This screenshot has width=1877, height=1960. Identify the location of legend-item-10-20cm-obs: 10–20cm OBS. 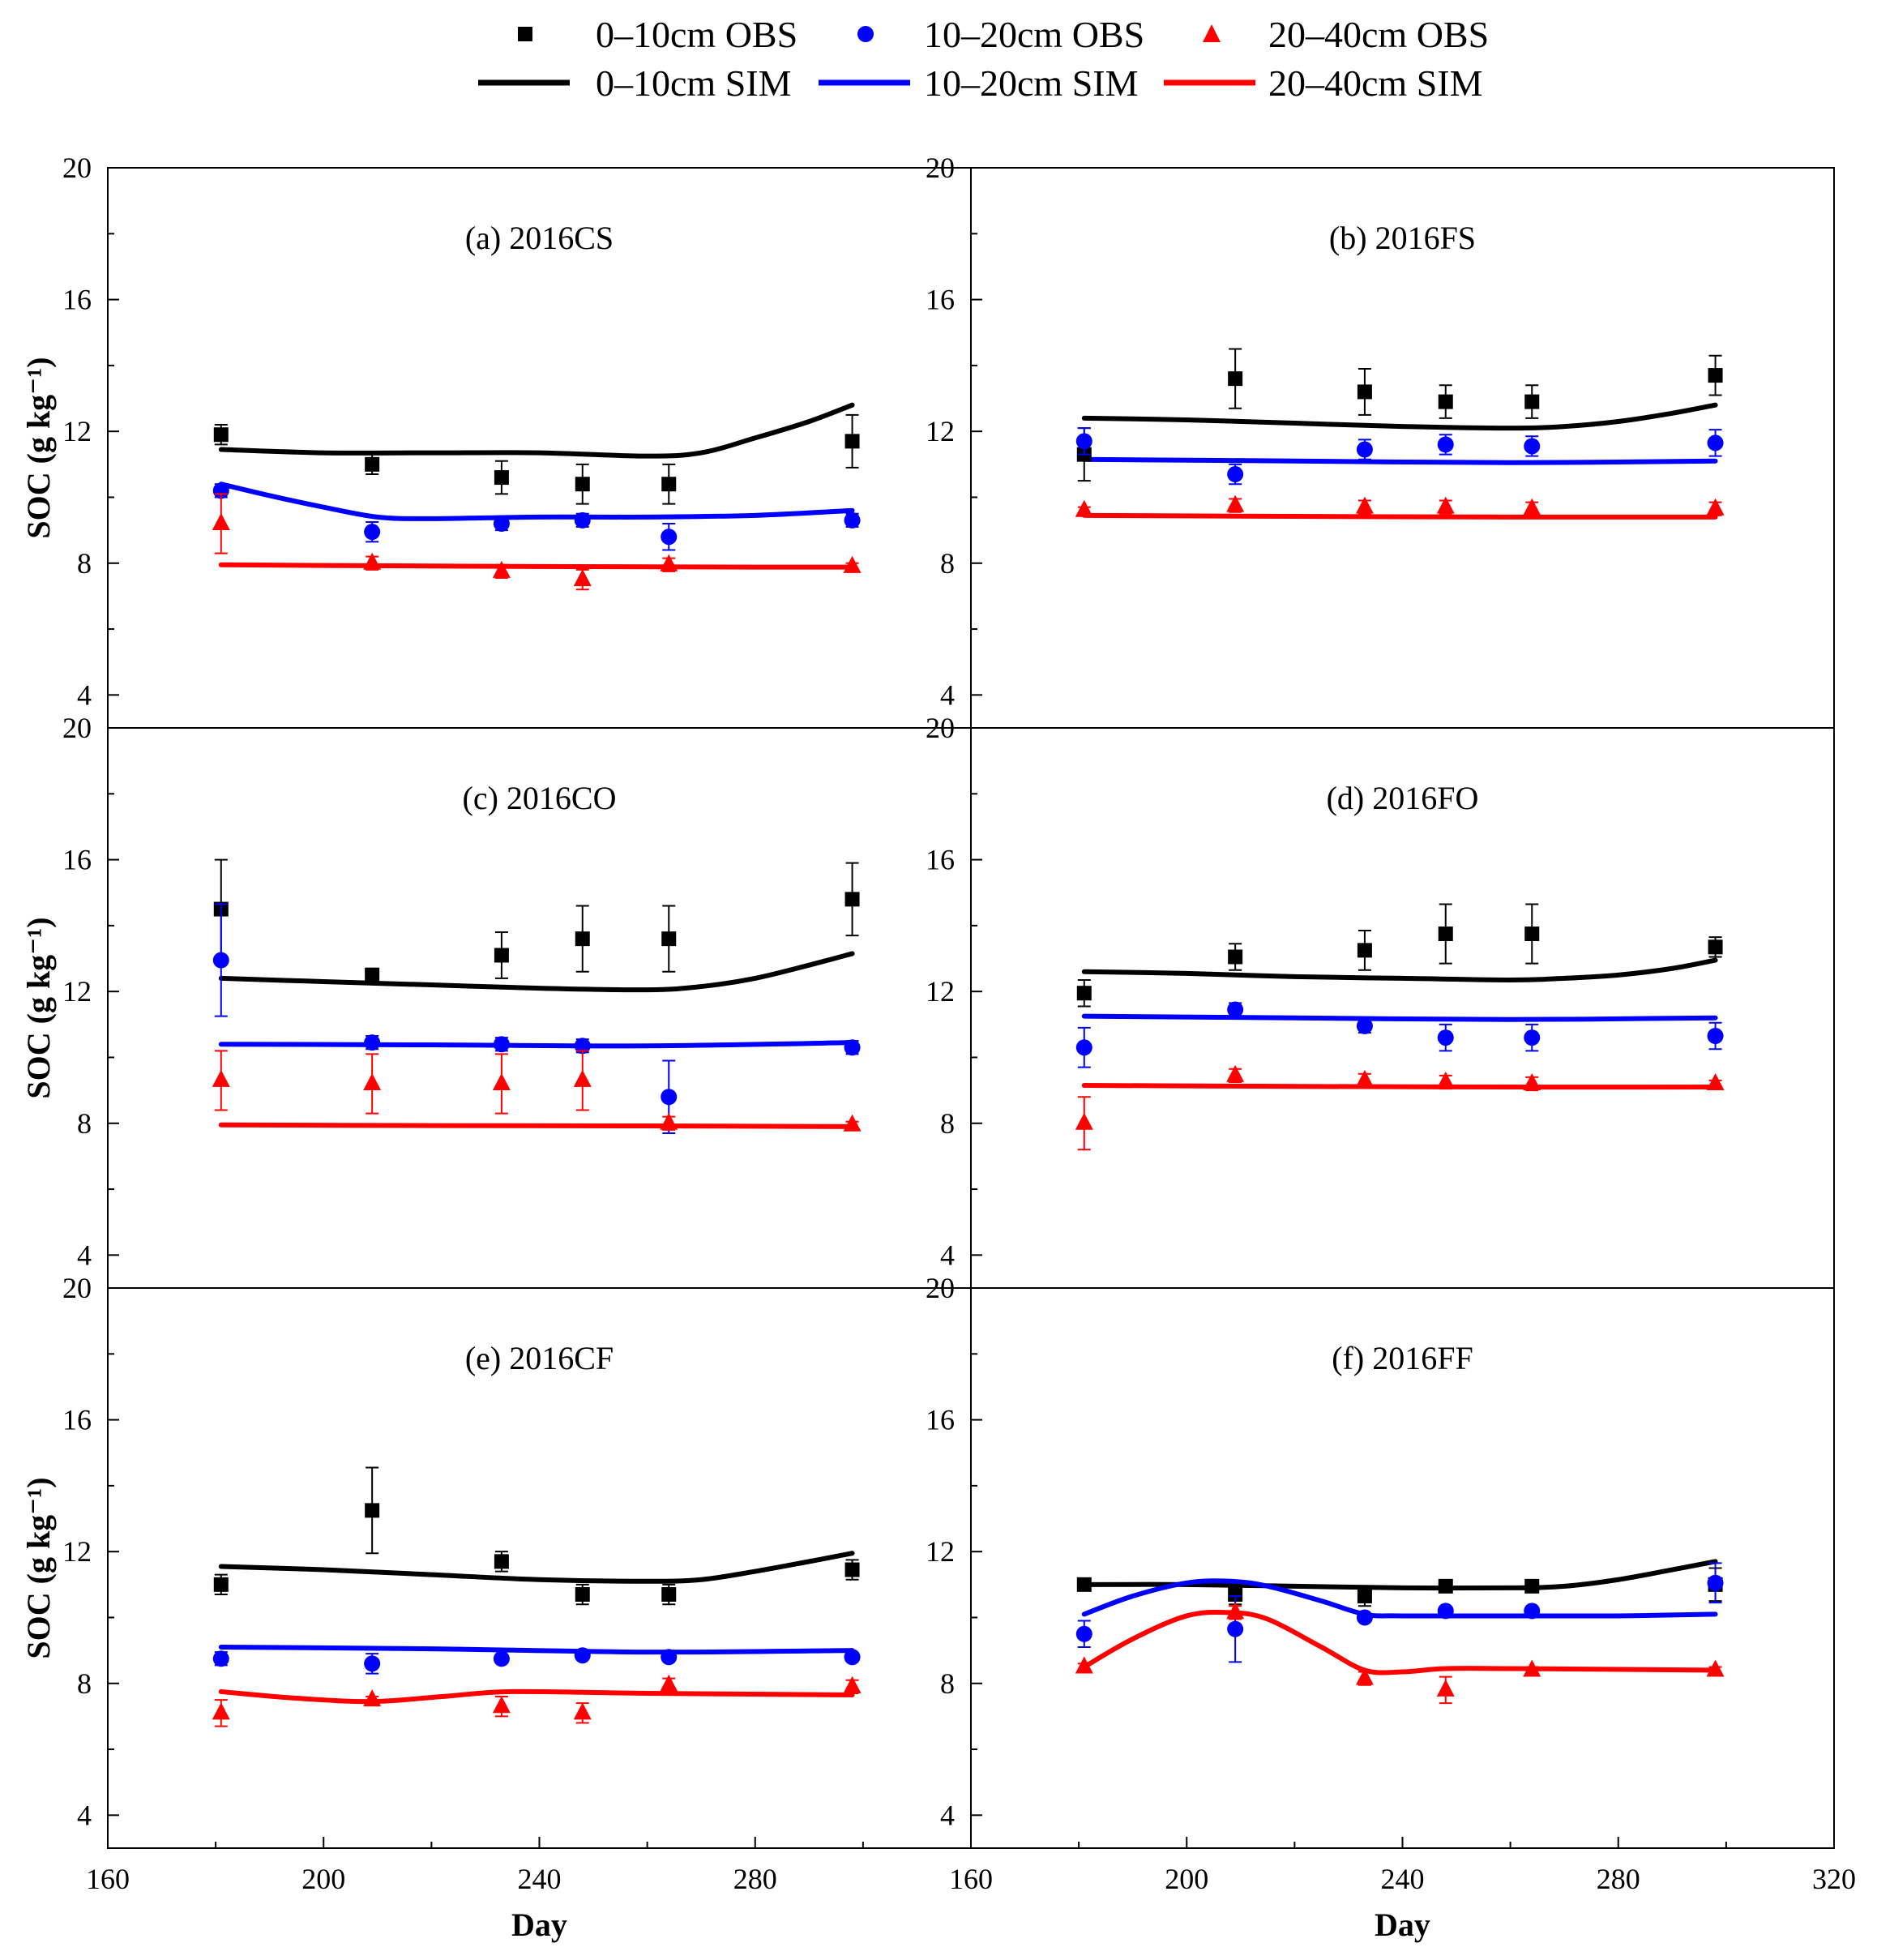
(1001, 34).